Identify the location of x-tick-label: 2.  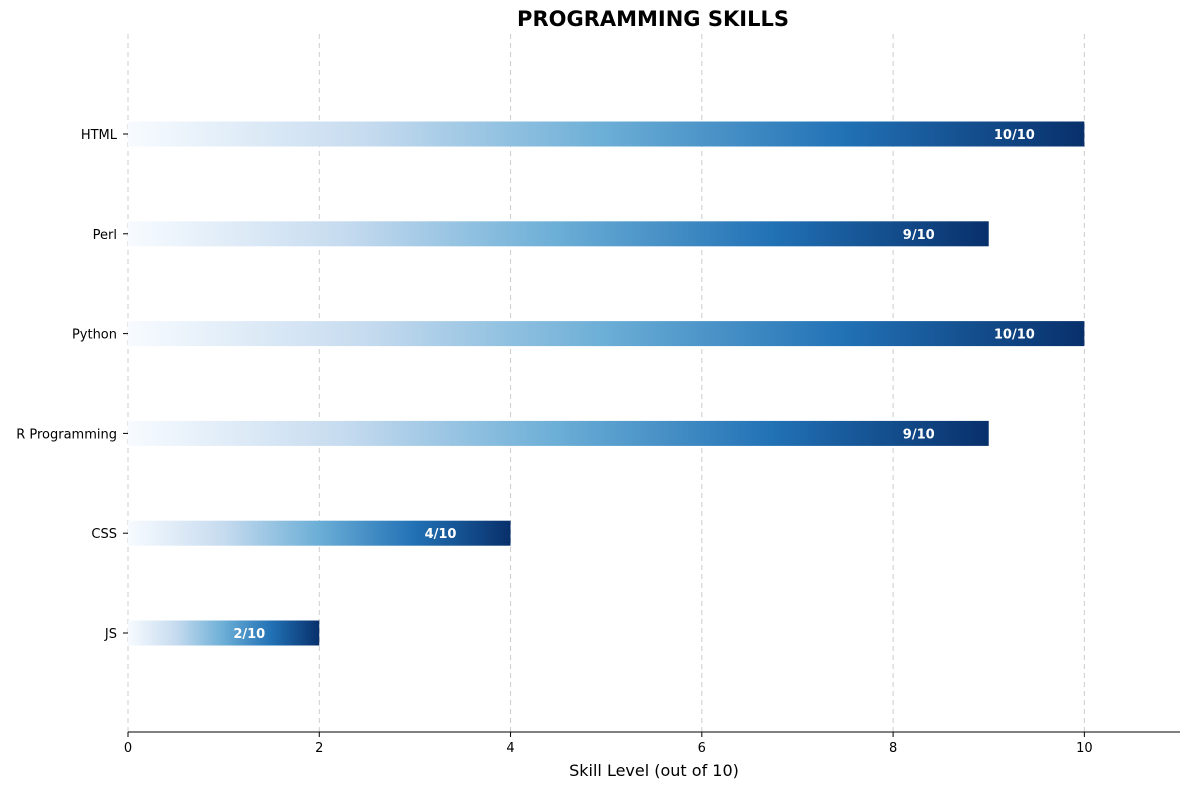
(319, 748).